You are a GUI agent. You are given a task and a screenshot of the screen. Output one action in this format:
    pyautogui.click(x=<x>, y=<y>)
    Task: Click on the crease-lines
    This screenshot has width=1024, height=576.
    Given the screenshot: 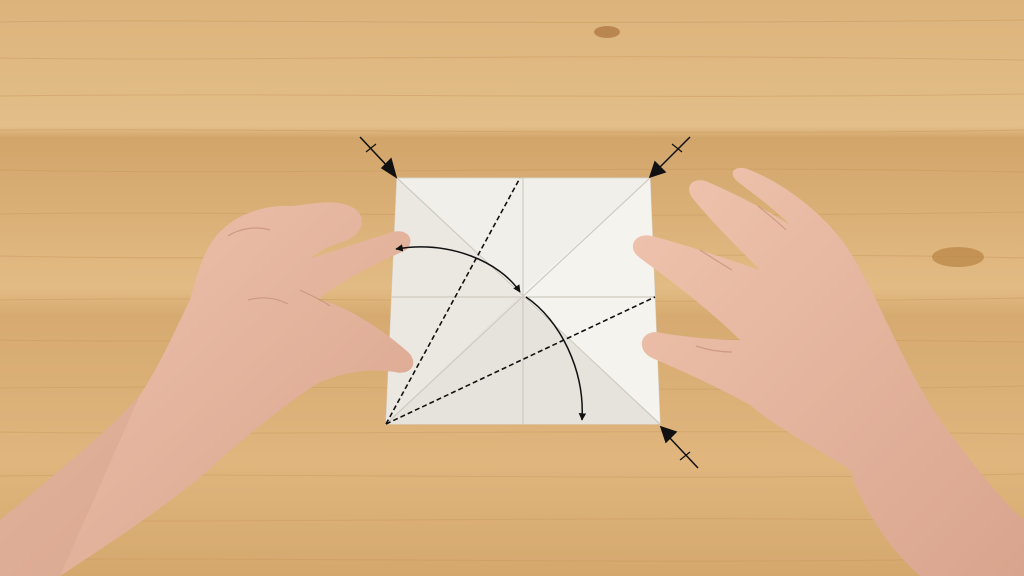 What is the action you would take?
    pyautogui.click(x=523, y=301)
    